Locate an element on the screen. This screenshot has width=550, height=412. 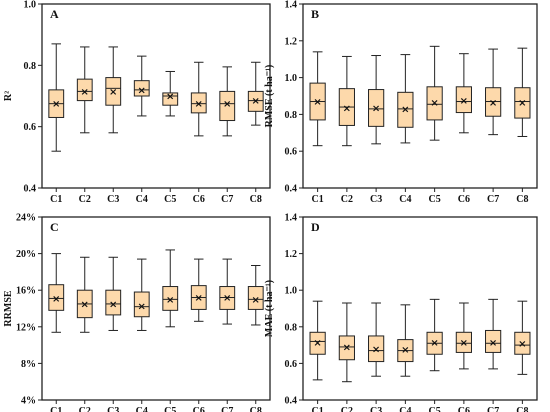
y-tick-label: 0.4 is located at coordinates (30, 189).